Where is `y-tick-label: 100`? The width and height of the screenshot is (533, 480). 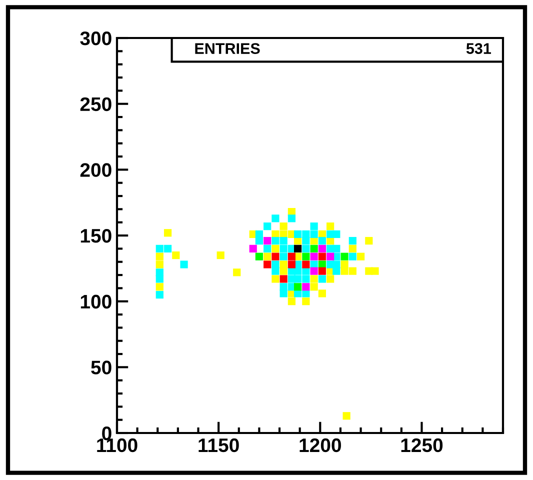
y-tick-label: 100 is located at coordinates (96, 301).